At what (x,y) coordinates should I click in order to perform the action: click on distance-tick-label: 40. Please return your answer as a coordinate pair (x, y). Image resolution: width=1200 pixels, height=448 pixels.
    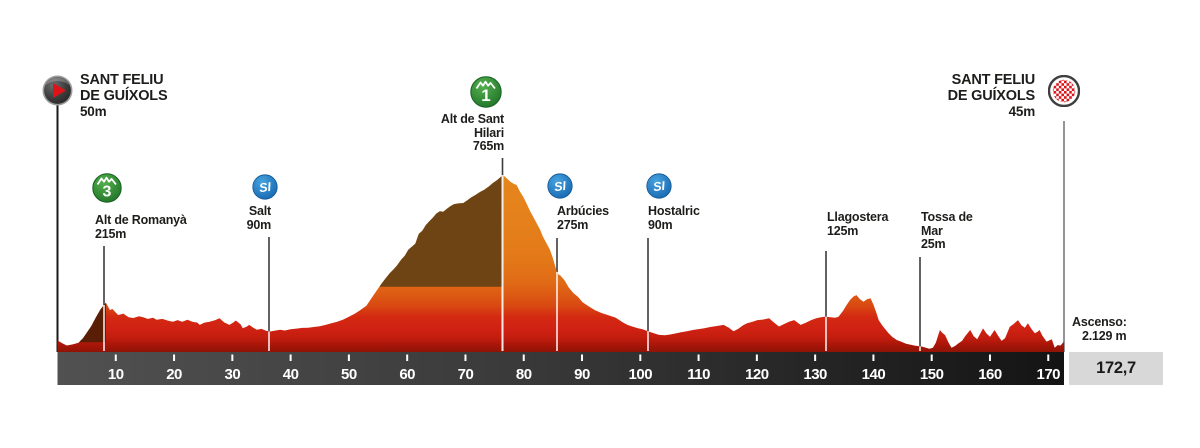
    Looking at the image, I should click on (291, 374).